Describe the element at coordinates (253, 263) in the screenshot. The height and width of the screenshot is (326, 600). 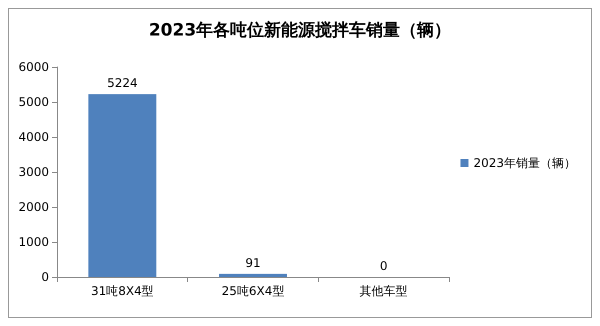
I see `data-label: 91` at that location.